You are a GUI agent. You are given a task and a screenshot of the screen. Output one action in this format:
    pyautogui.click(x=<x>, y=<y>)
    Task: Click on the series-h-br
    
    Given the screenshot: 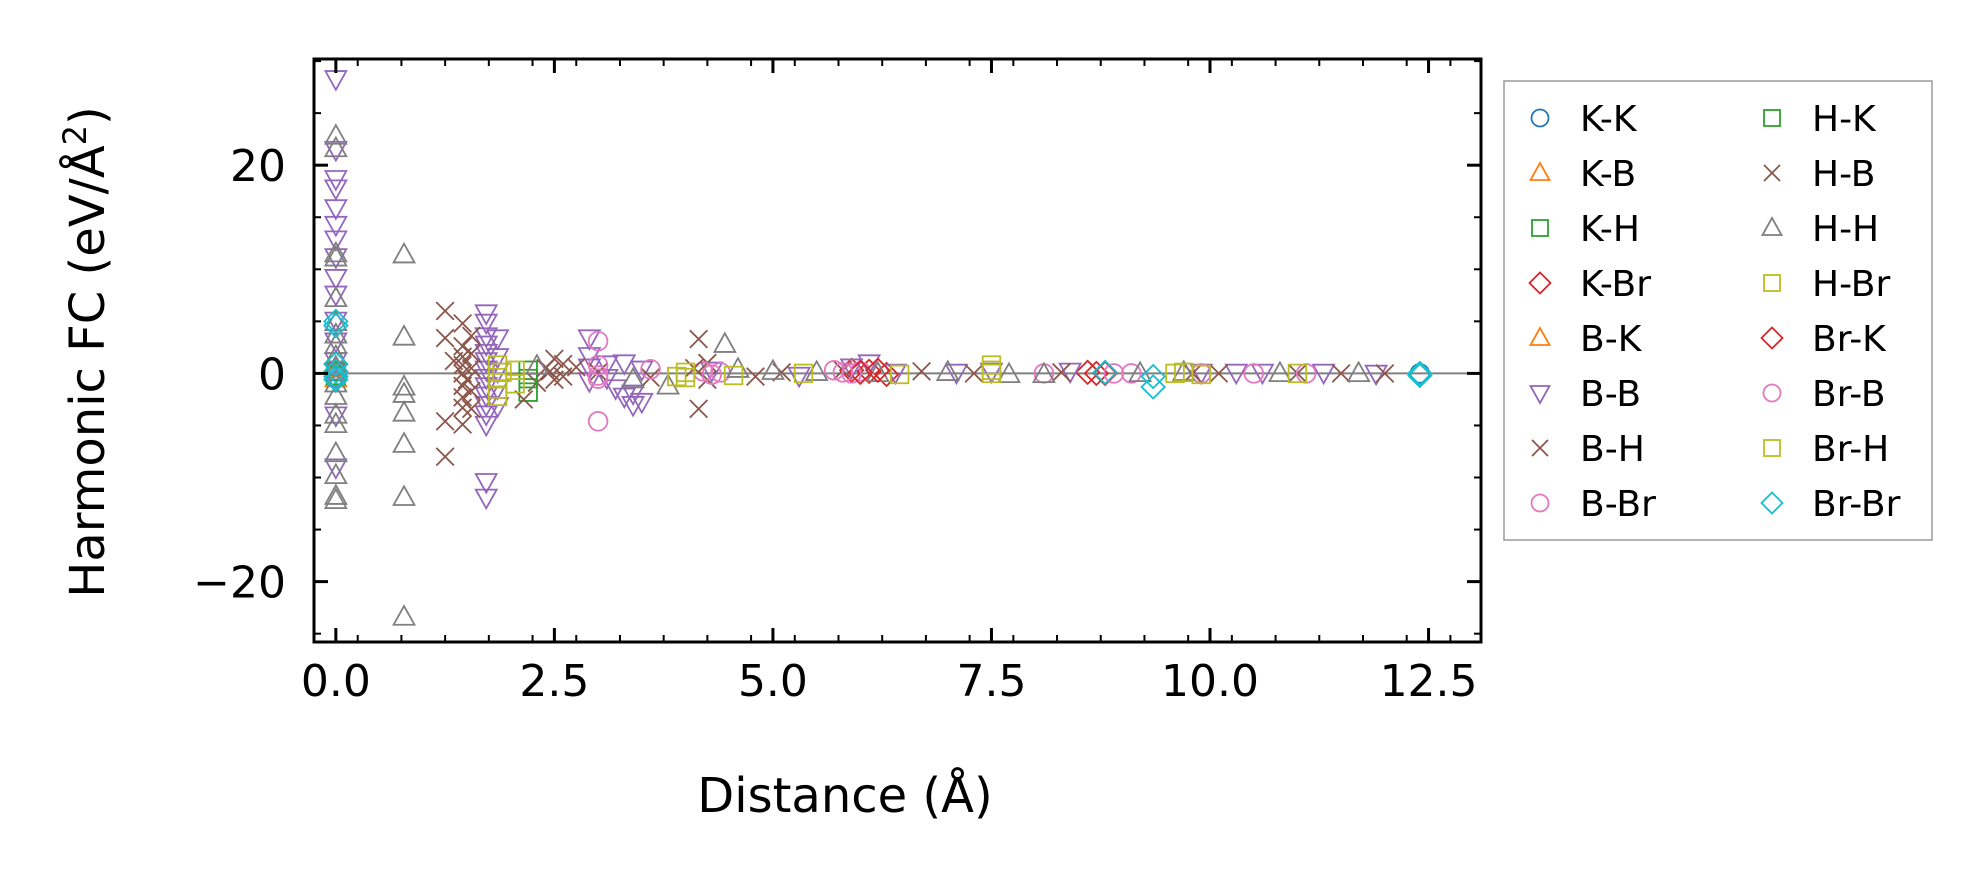 What is the action you would take?
    pyautogui.click(x=897, y=381)
    